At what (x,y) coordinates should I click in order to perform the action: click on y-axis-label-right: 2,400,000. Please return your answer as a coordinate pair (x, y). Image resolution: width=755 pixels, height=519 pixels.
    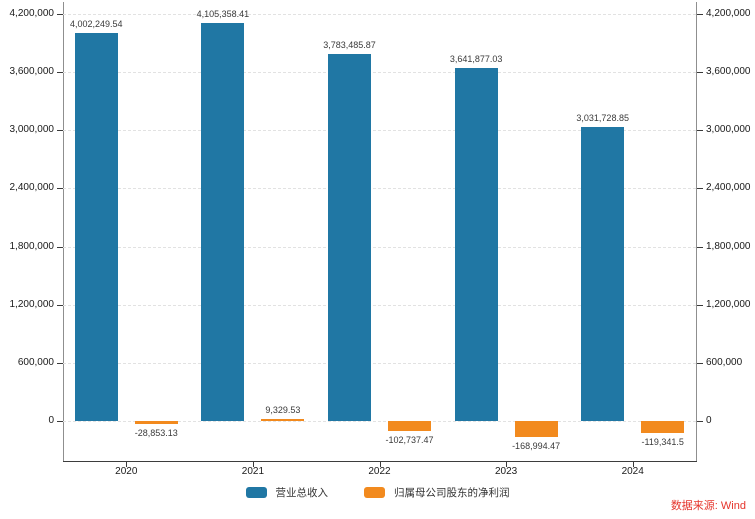
    Looking at the image, I should click on (728, 188).